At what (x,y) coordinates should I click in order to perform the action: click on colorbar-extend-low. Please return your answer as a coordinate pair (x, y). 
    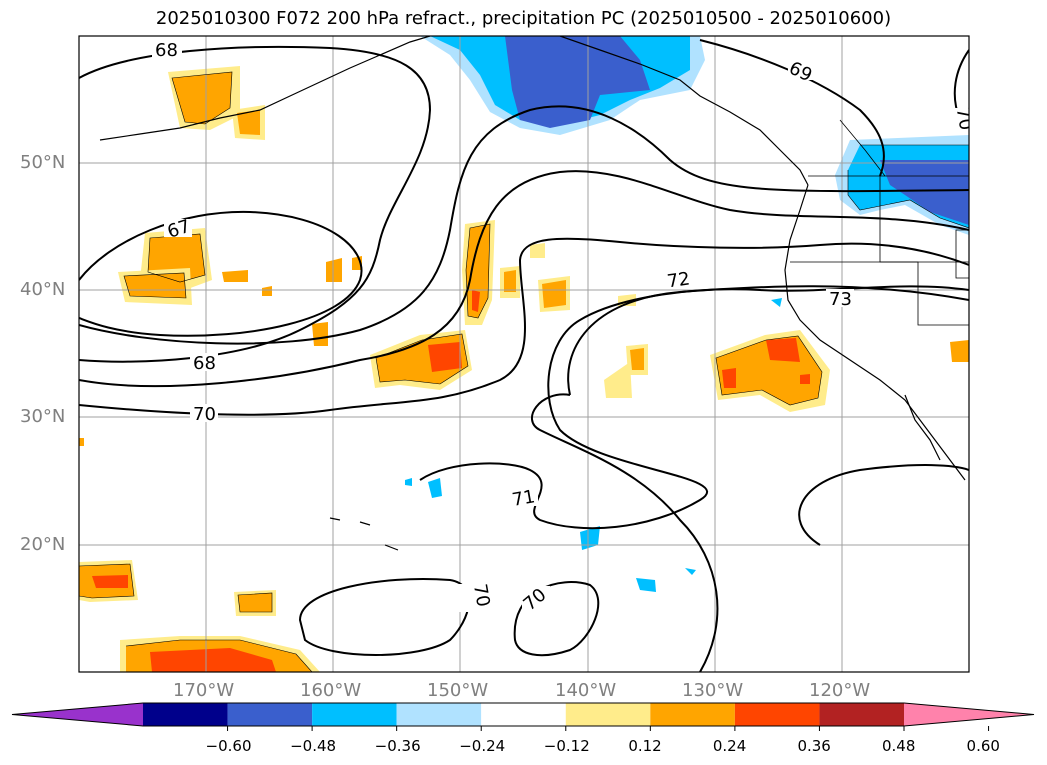
    Looking at the image, I should click on (77, 714).